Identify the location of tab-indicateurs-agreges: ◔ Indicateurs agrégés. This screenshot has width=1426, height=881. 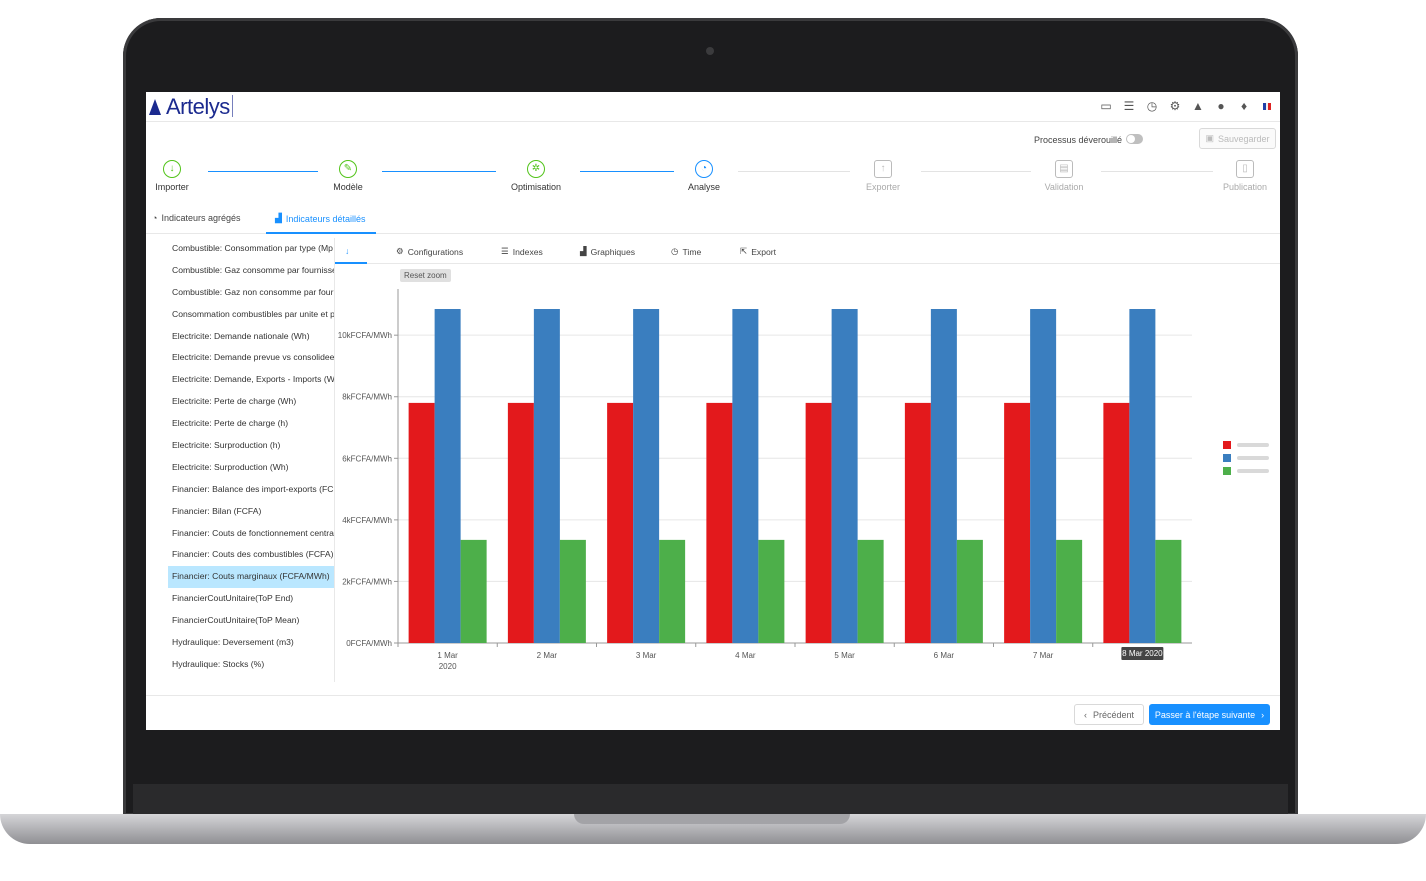
(196, 218).